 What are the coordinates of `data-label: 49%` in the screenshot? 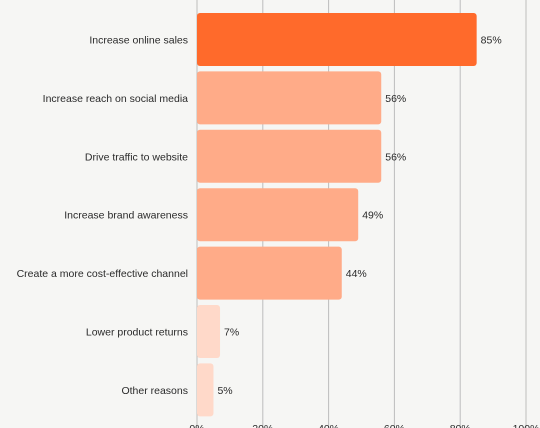 It's located at (372, 216).